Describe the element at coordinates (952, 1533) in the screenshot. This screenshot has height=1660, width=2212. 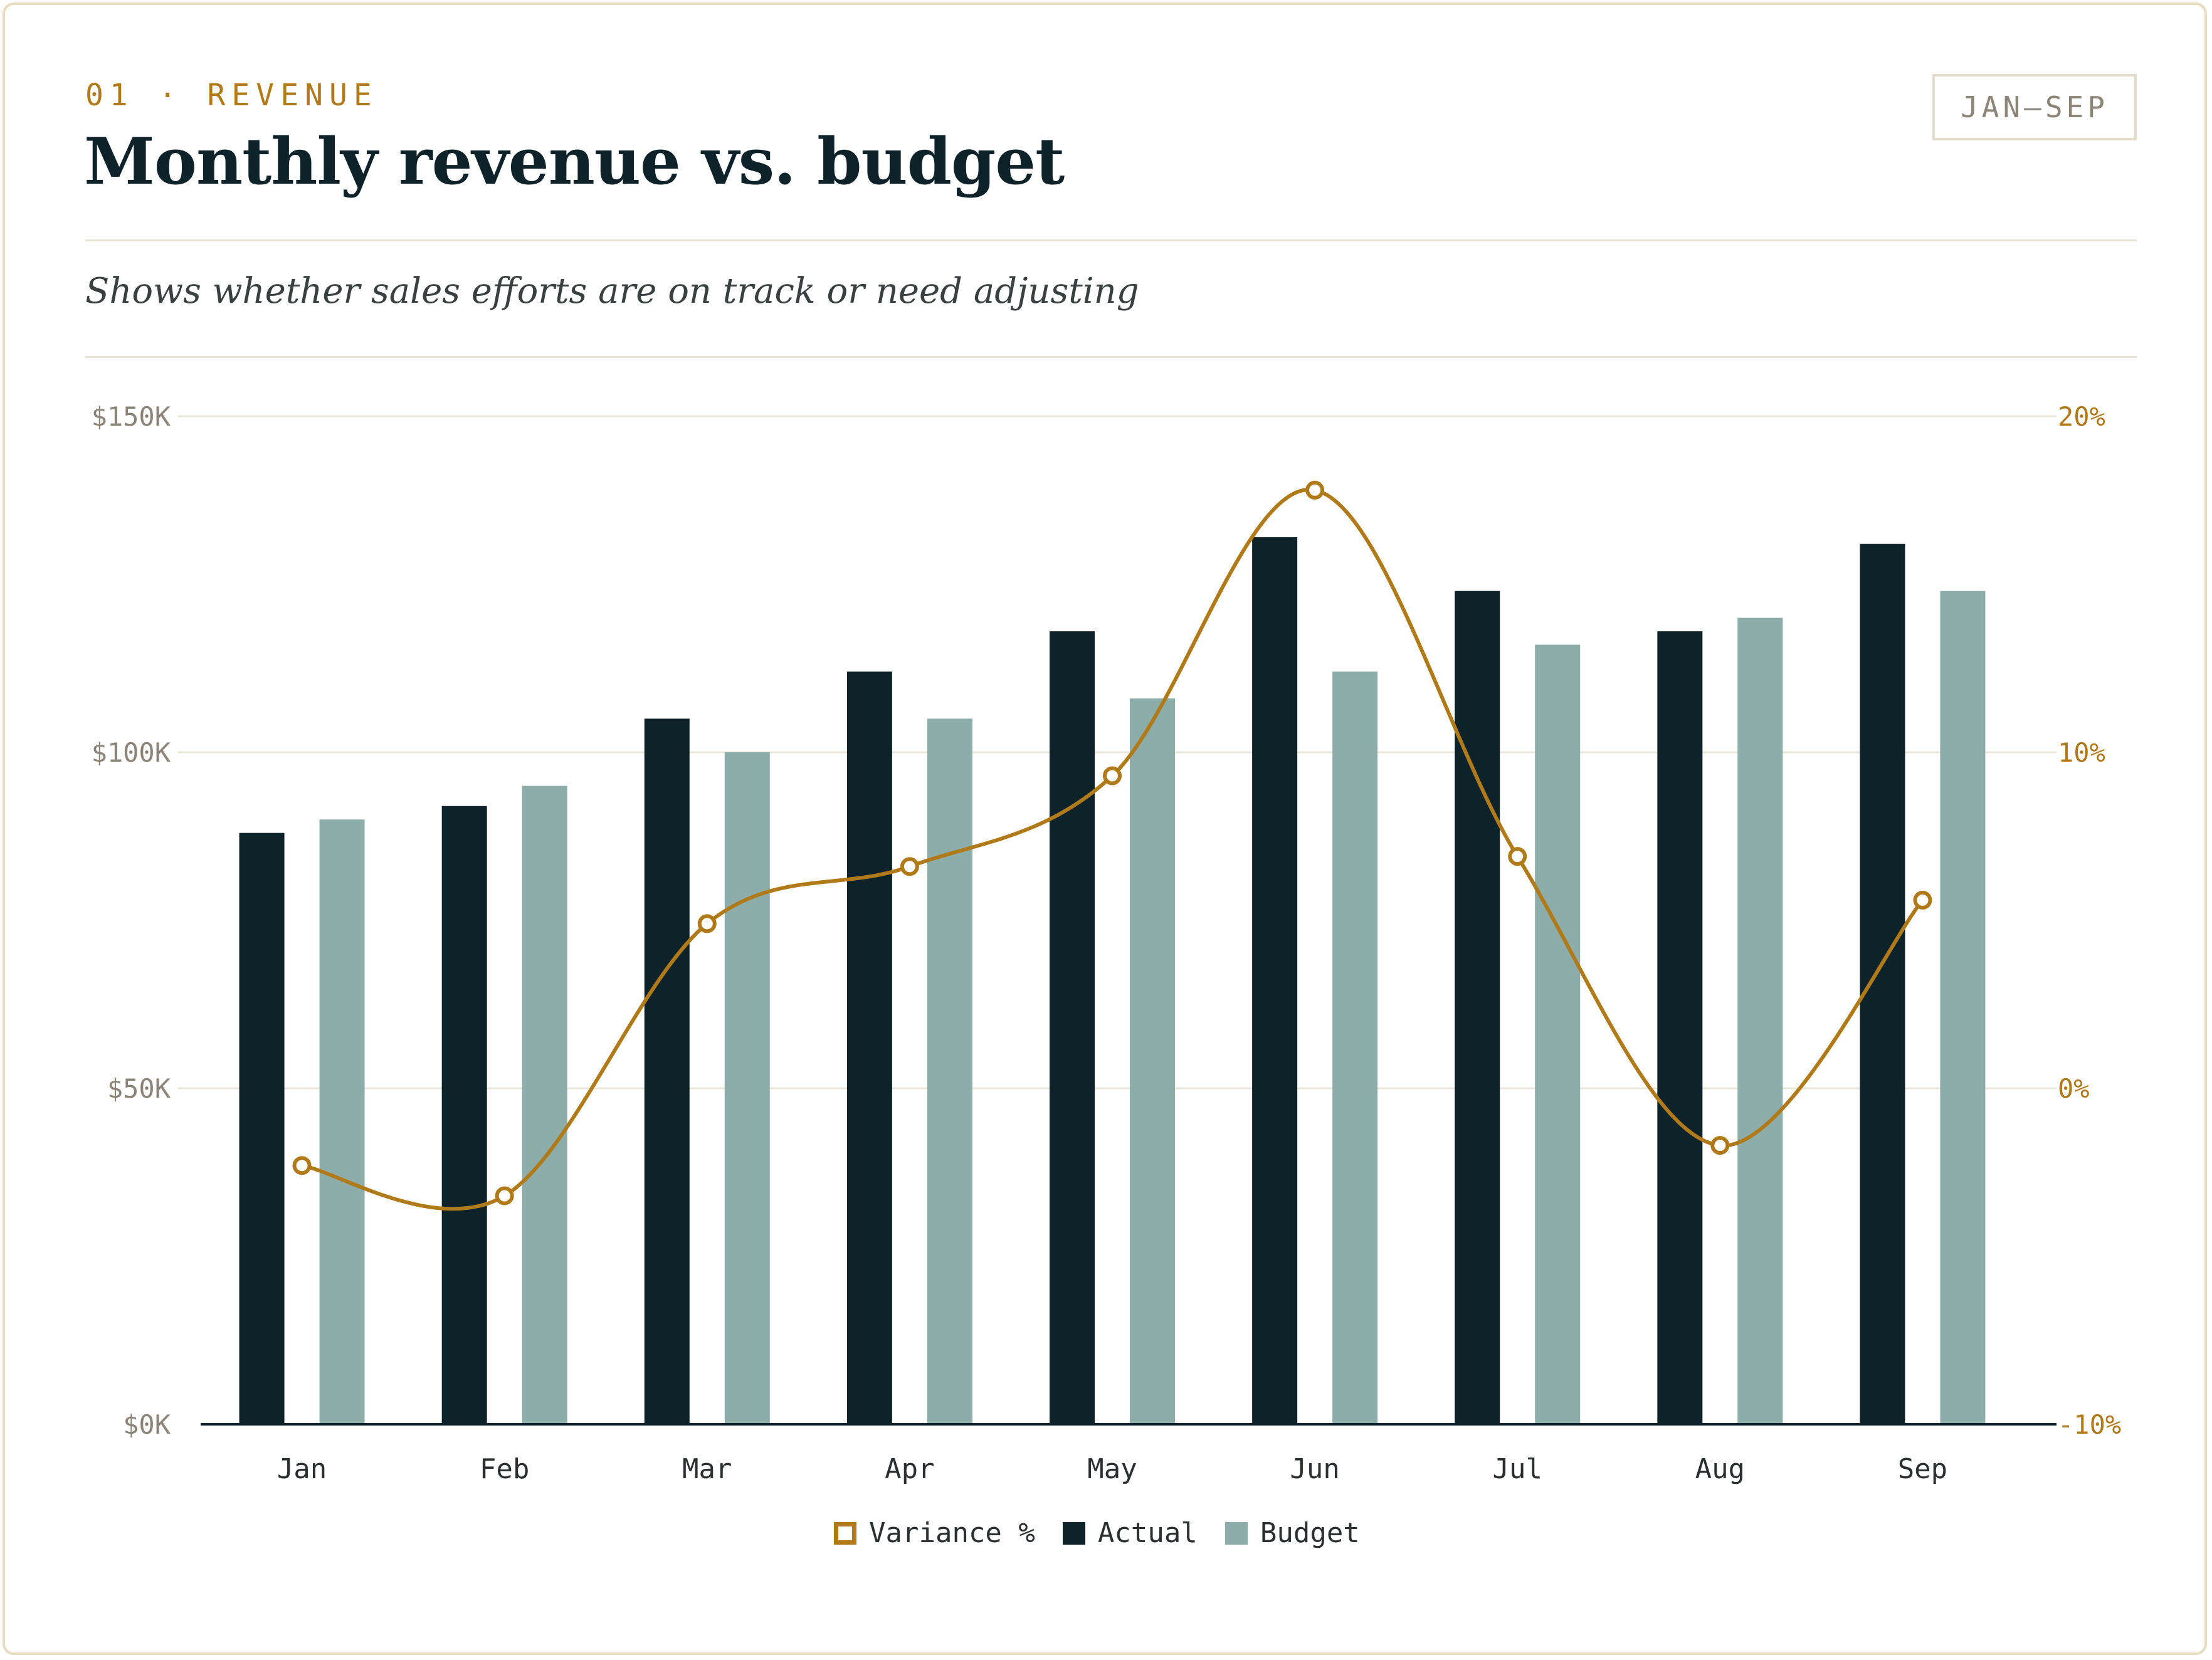
I see `legend-label-variance: Variance %` at that location.